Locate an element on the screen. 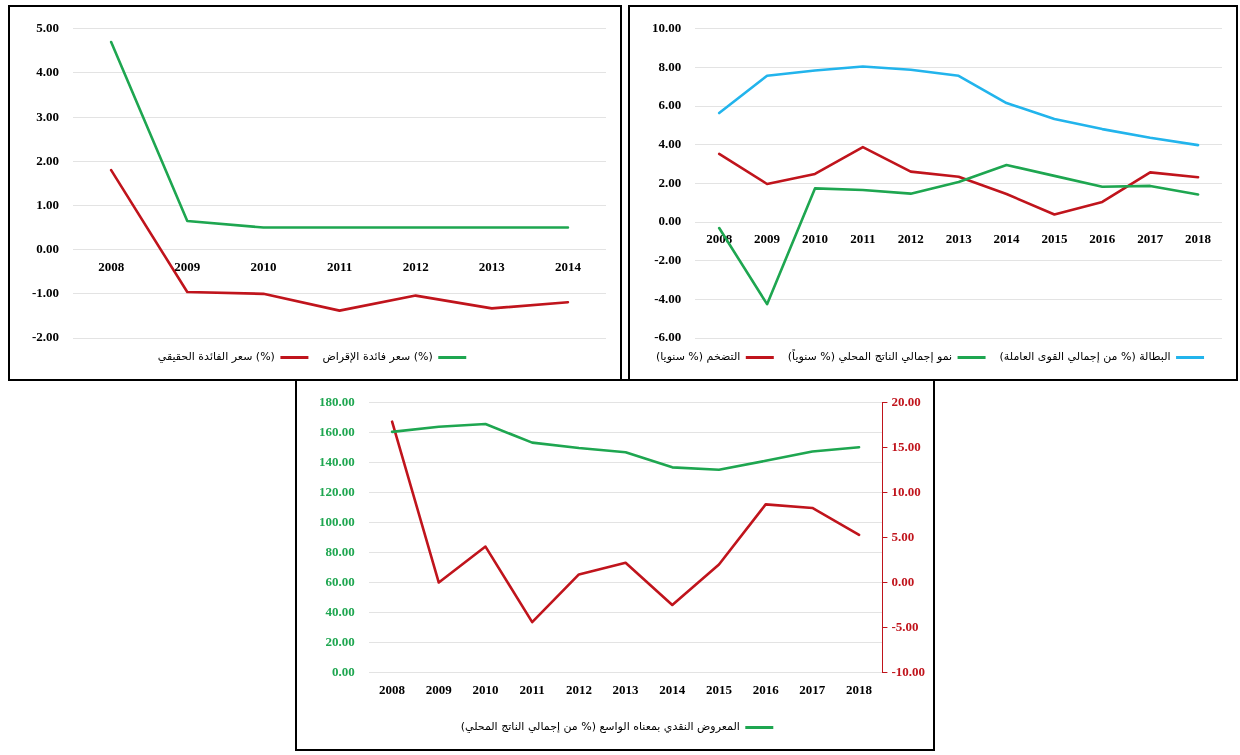 The width and height of the screenshot is (1240, 755). y-tick-label: 80.00 is located at coordinates (340, 551).